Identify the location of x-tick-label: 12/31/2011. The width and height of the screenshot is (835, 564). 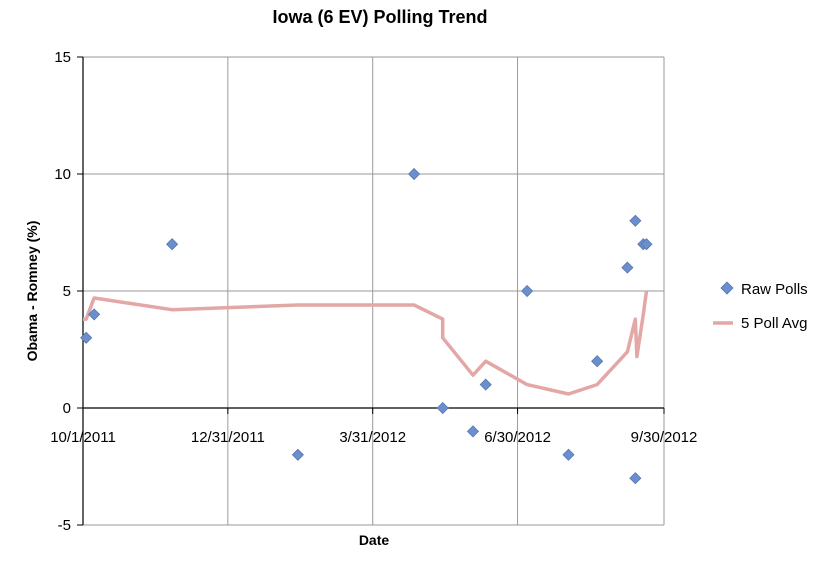
(228, 437).